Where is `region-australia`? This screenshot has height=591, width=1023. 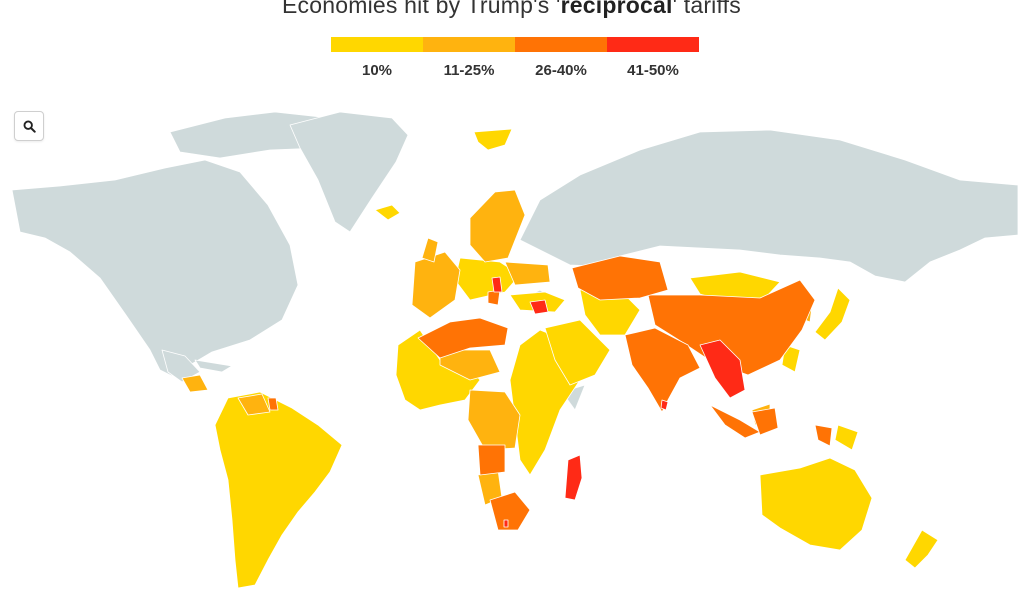 region-australia is located at coordinates (816, 504).